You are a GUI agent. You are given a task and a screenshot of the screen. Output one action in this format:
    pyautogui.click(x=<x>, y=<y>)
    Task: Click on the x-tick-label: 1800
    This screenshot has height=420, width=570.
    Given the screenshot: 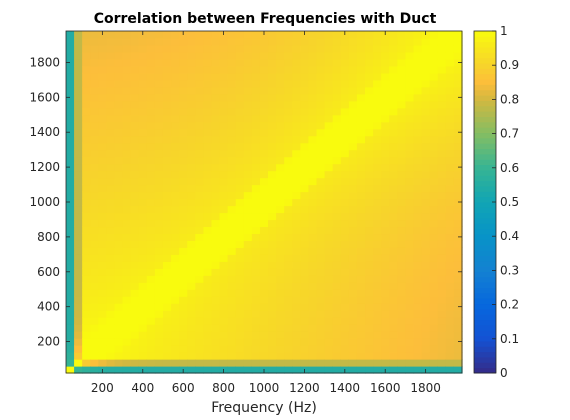 What is the action you would take?
    pyautogui.click(x=425, y=388)
    